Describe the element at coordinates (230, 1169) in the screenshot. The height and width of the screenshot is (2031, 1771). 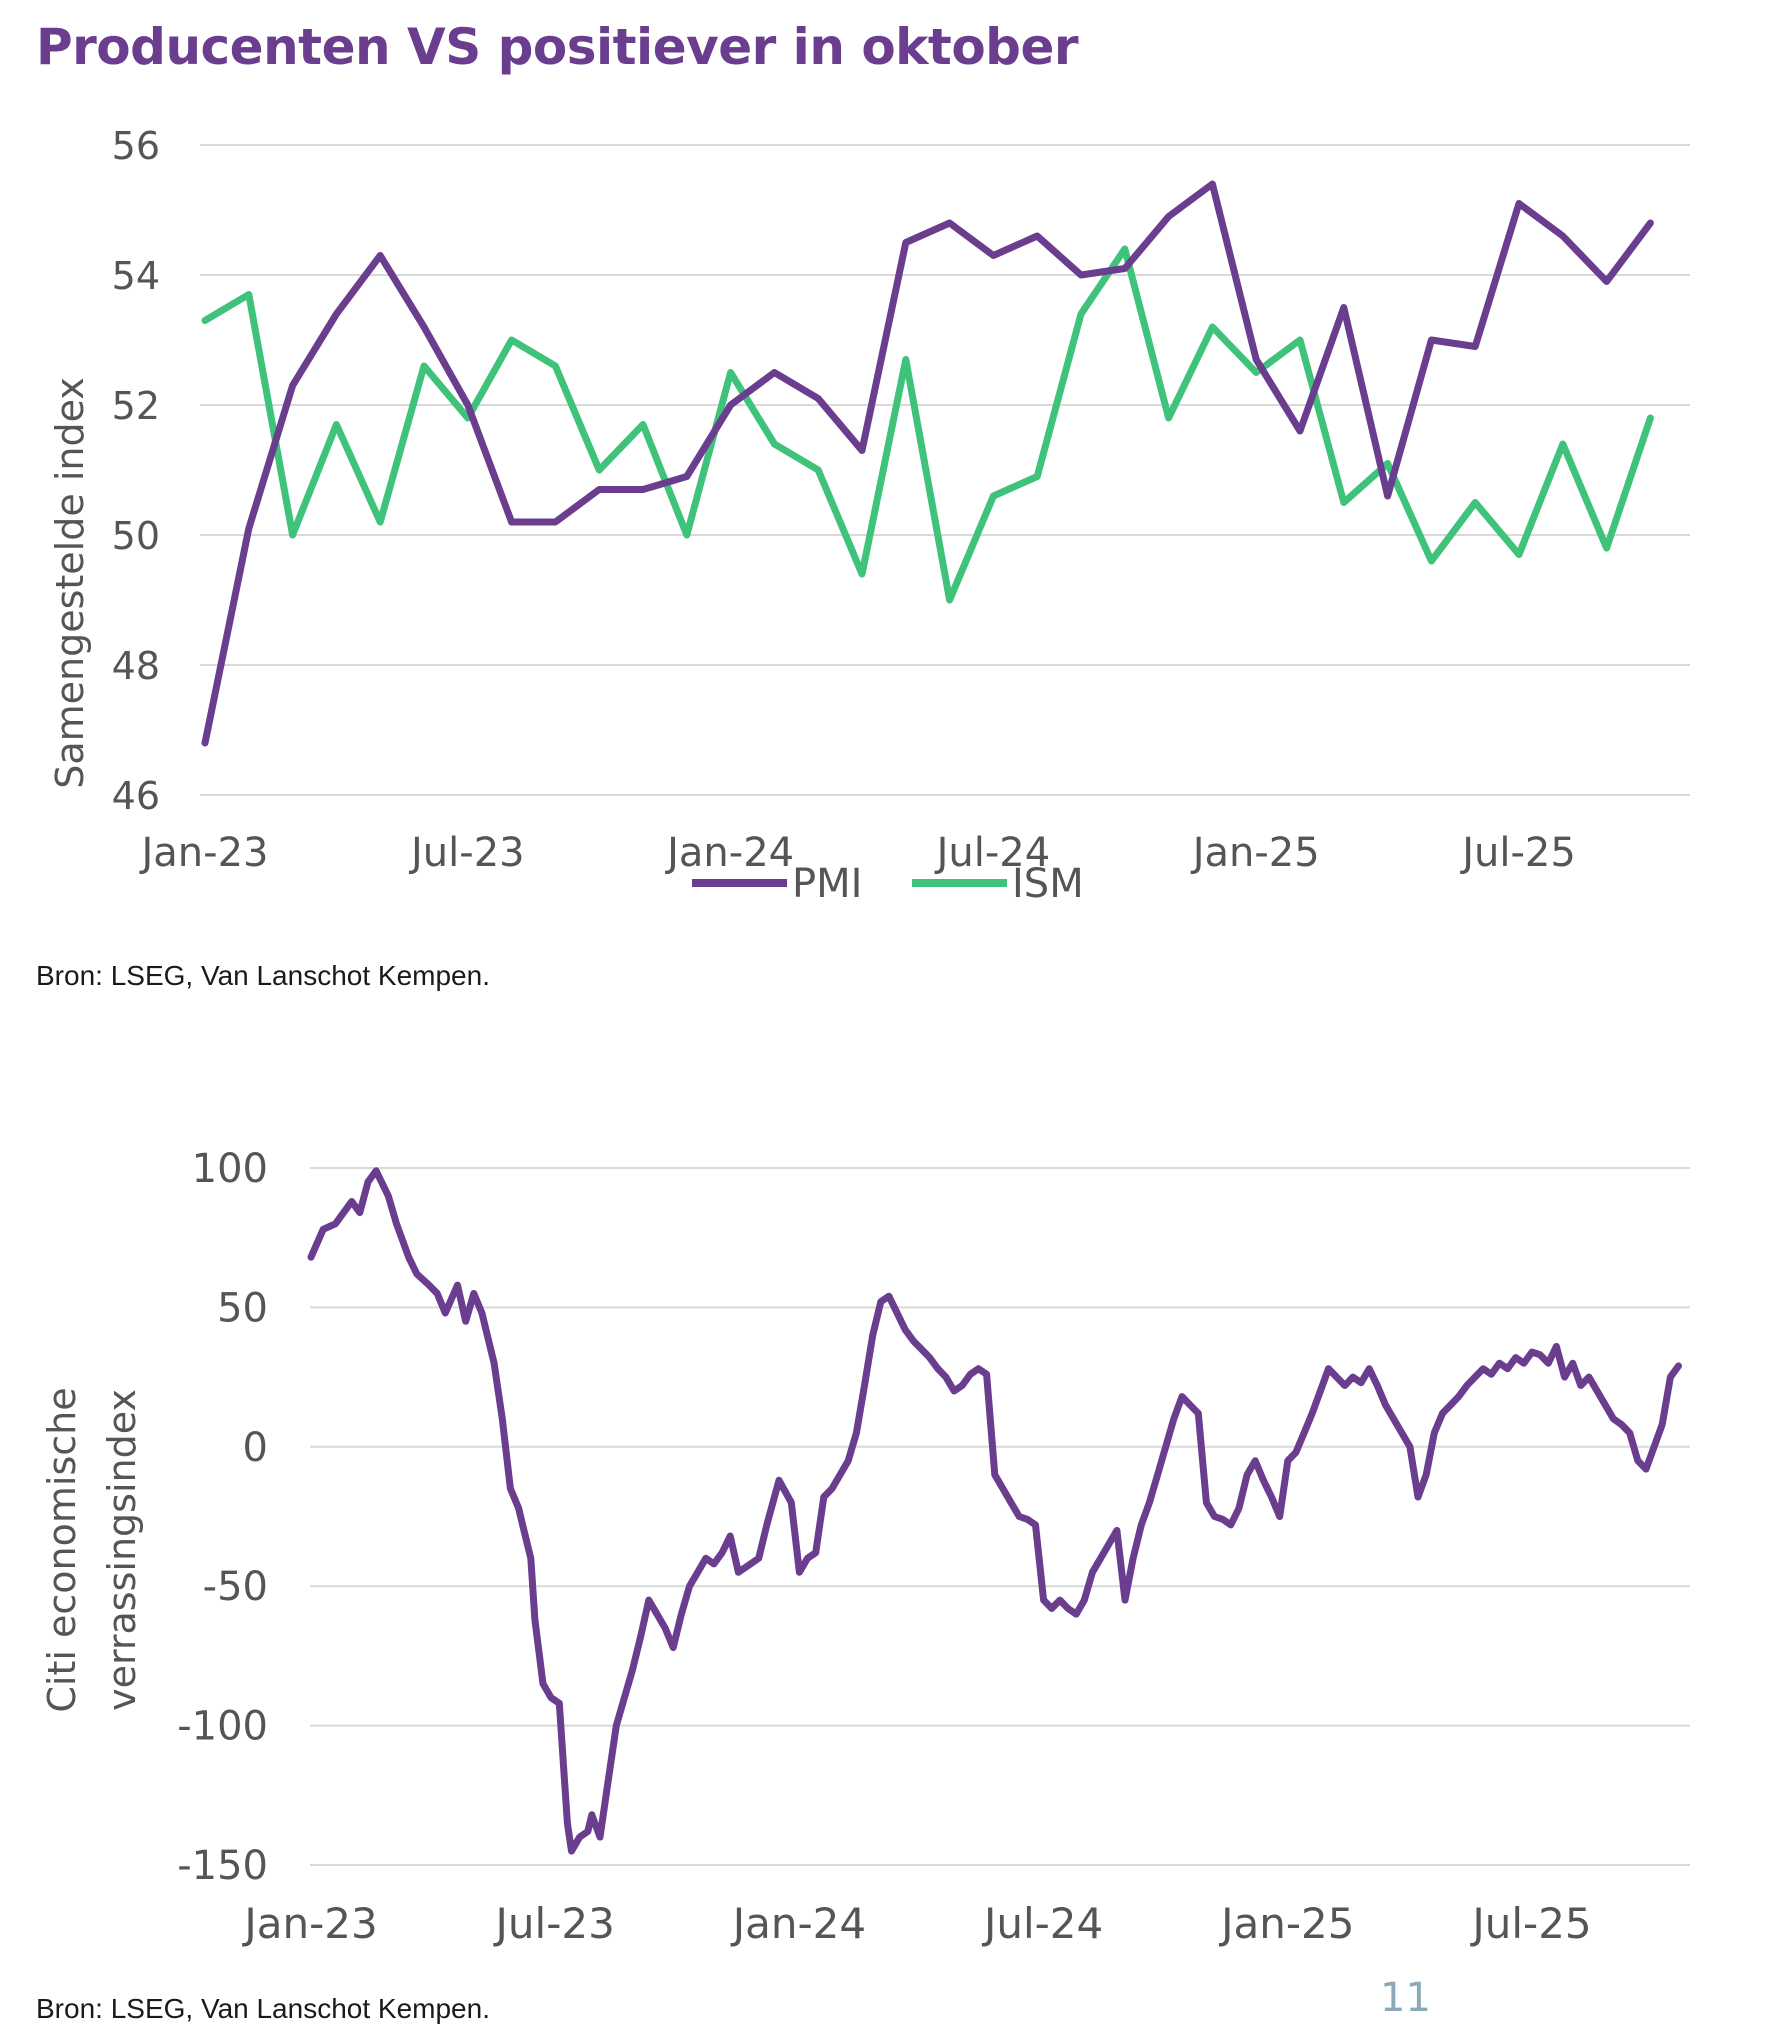
I see `y-tick-label: 100` at that location.